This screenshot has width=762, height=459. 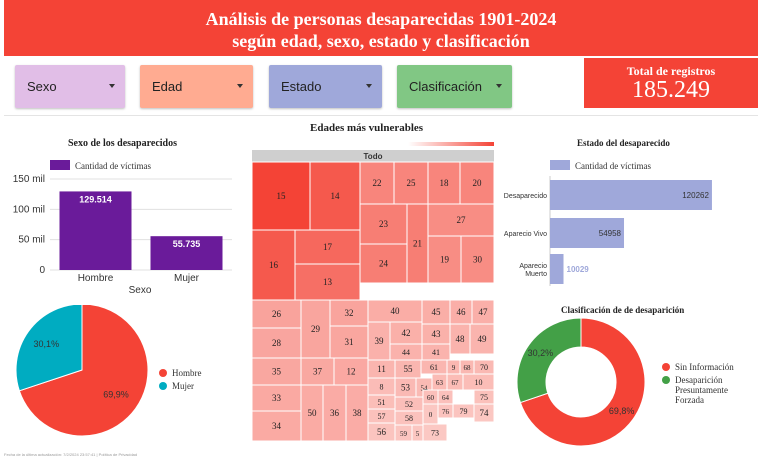 I want to click on total-records-label: Total de registros, so click(x=671, y=71).